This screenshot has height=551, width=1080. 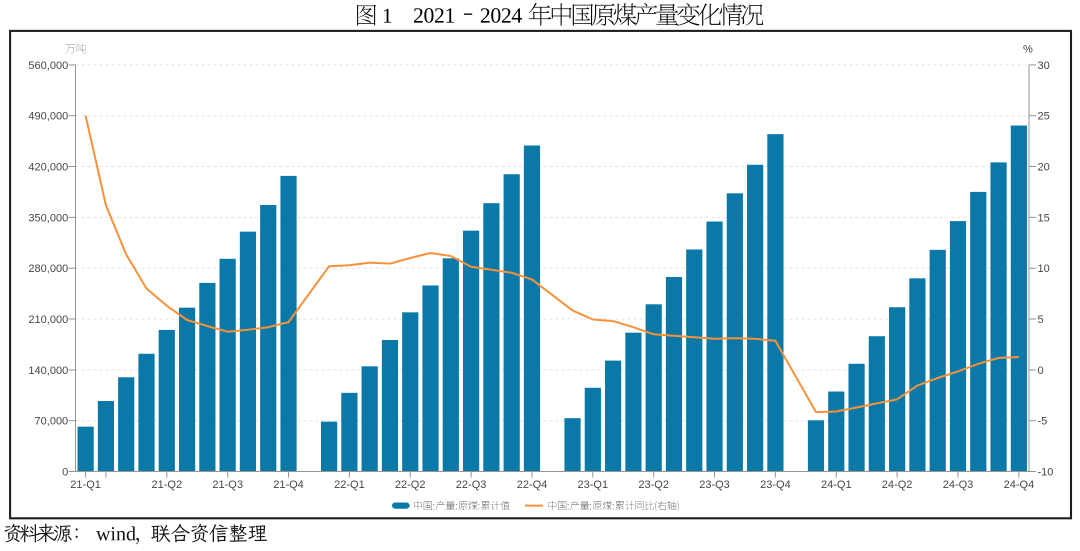 I want to click on svg-text: 23-Q4, so click(x=775, y=485).